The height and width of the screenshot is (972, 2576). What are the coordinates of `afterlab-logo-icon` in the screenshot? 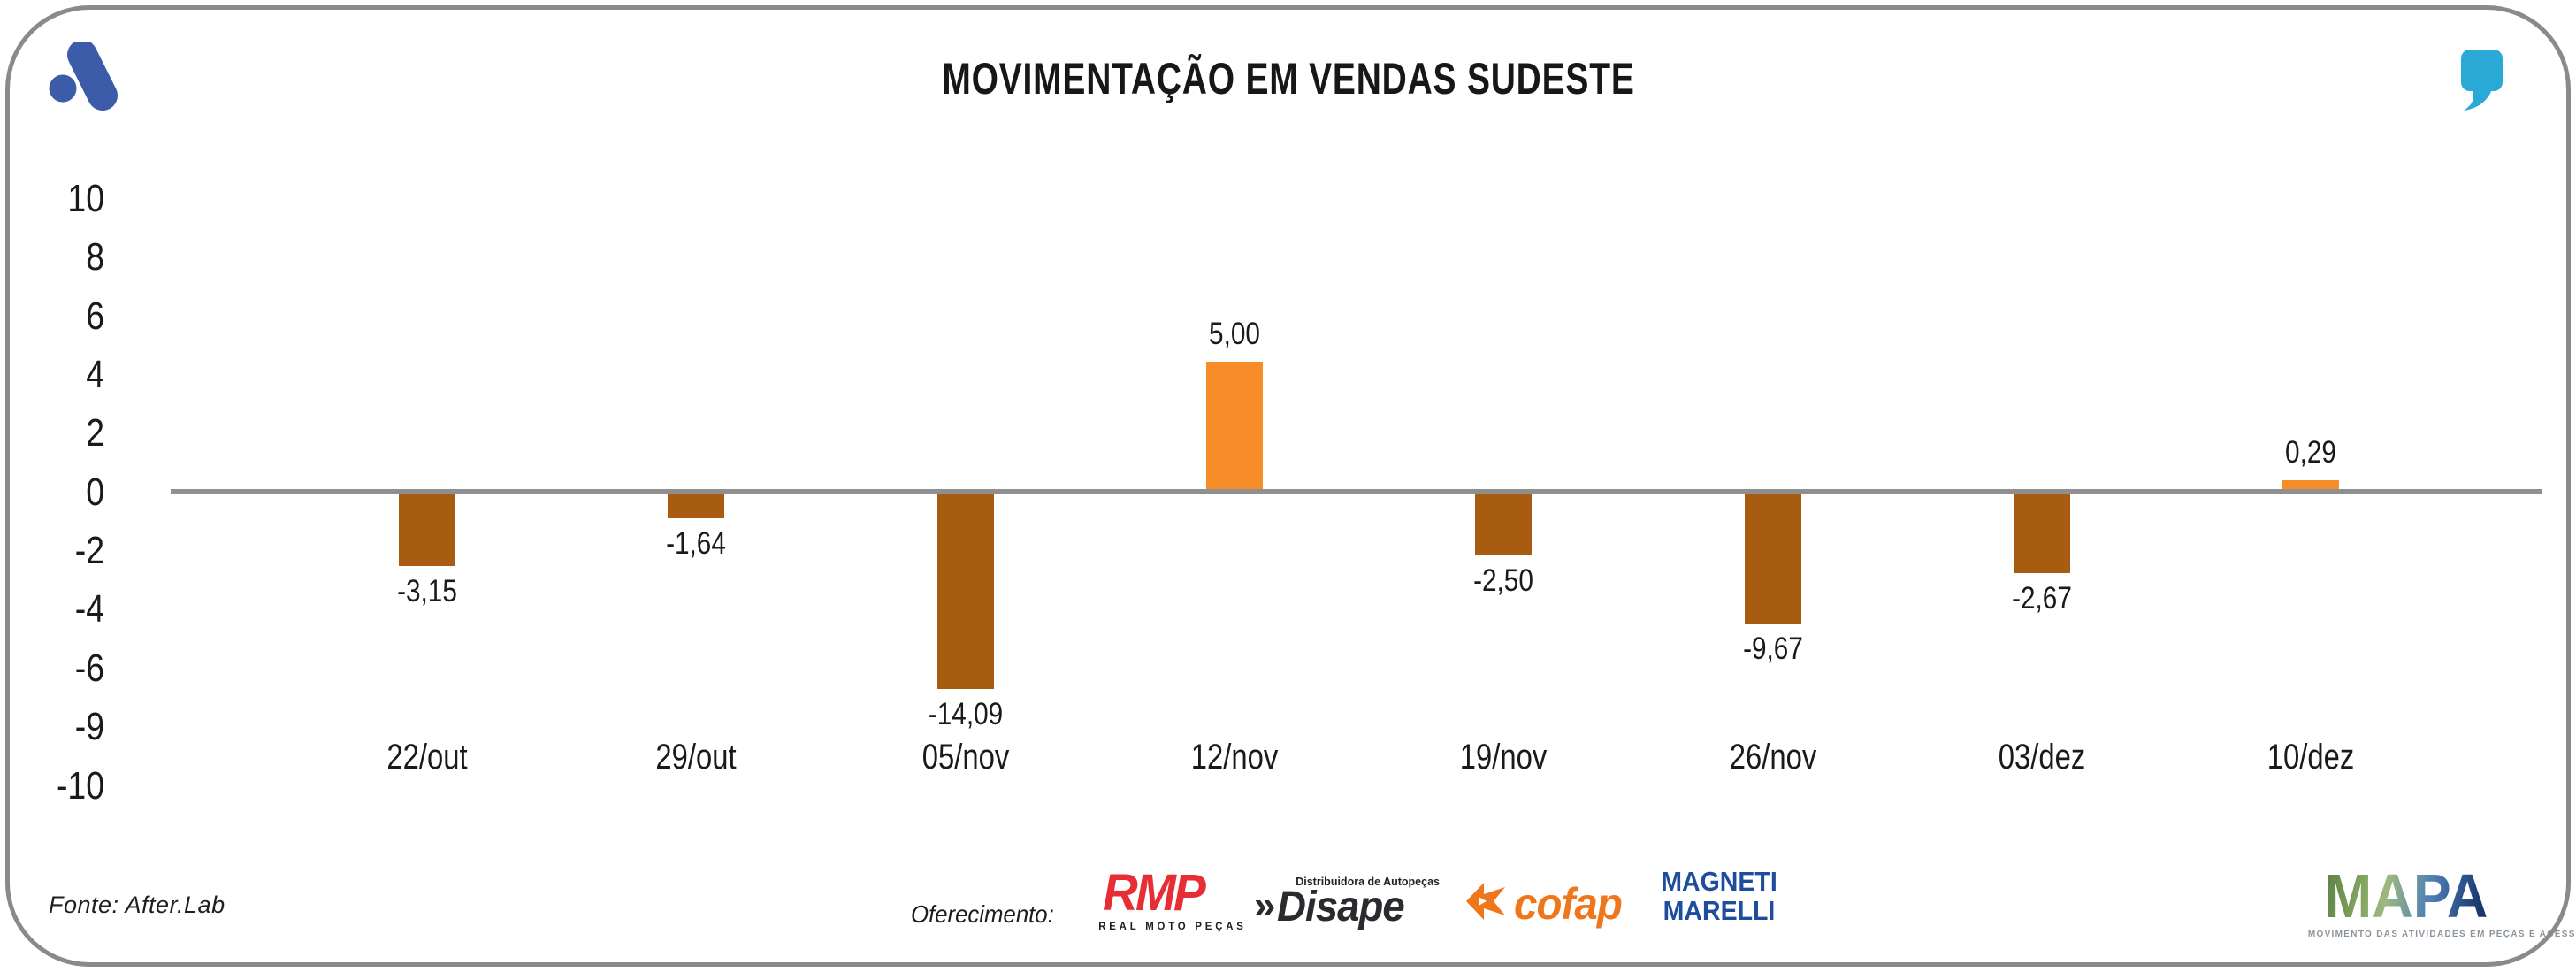 It's located at (85, 78).